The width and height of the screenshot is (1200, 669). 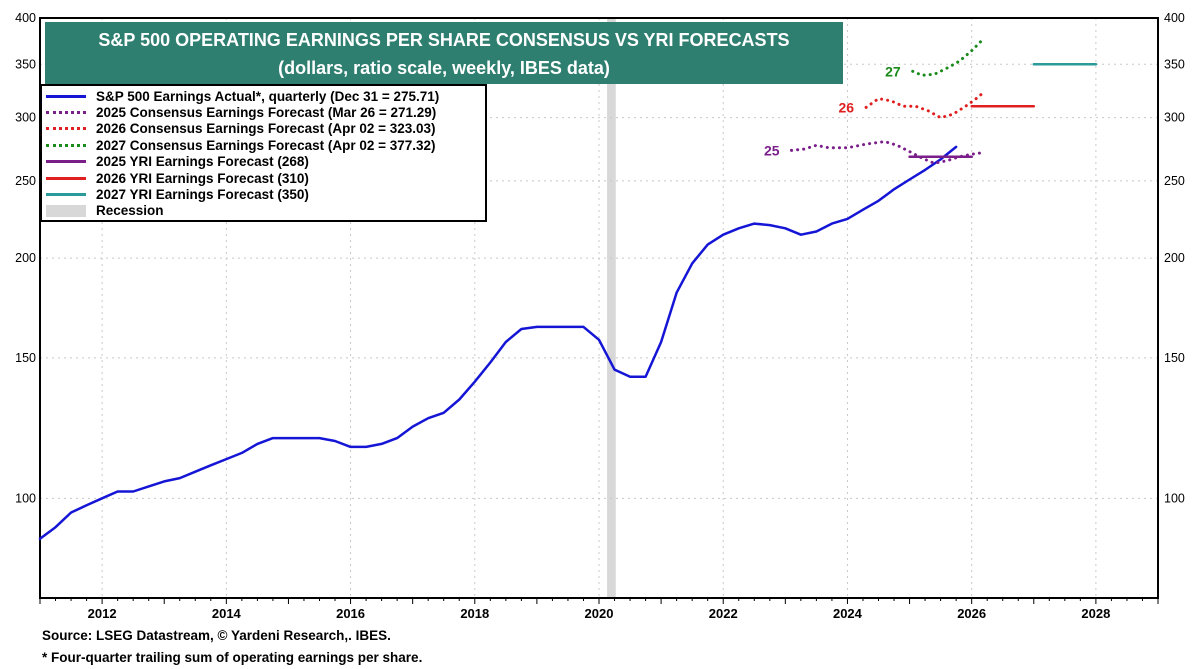 What do you see at coordinates (1174, 118) in the screenshot?
I see `y-tick-label-right: 300` at bounding box center [1174, 118].